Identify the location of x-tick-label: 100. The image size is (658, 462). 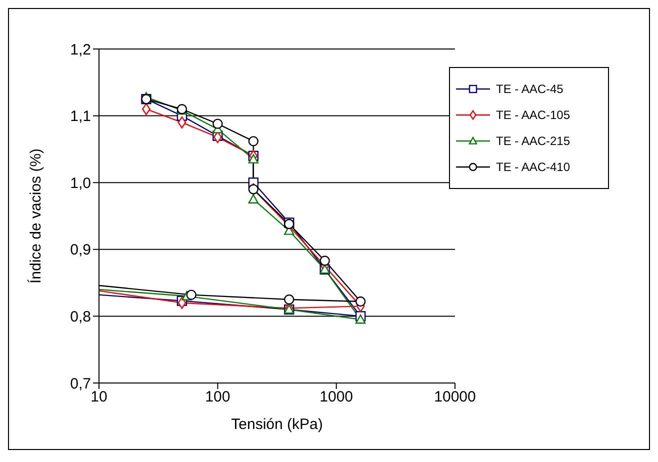
(217, 397).